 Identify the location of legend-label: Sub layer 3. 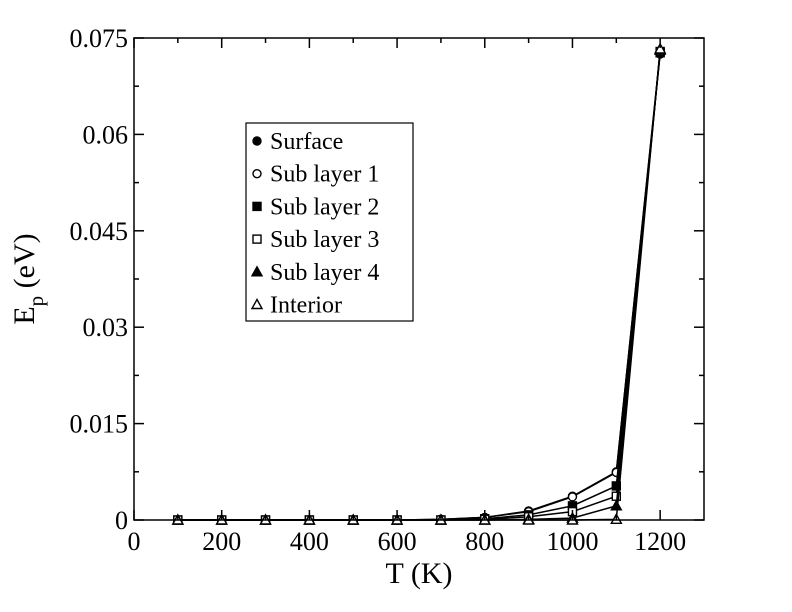
(324, 240).